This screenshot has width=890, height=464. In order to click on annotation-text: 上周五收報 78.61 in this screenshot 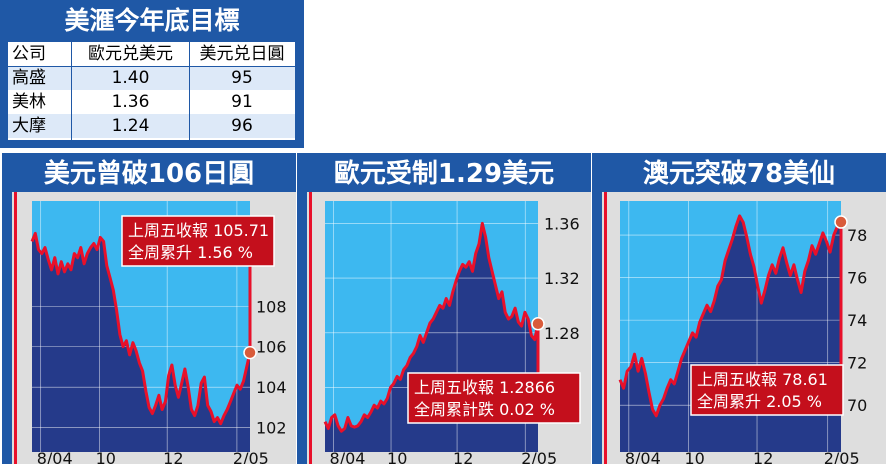, I will do `click(762, 379)`.